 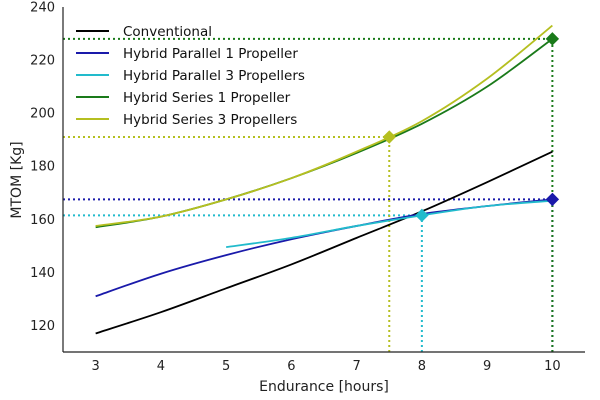 I want to click on y-tick-label: 180, so click(x=42, y=167).